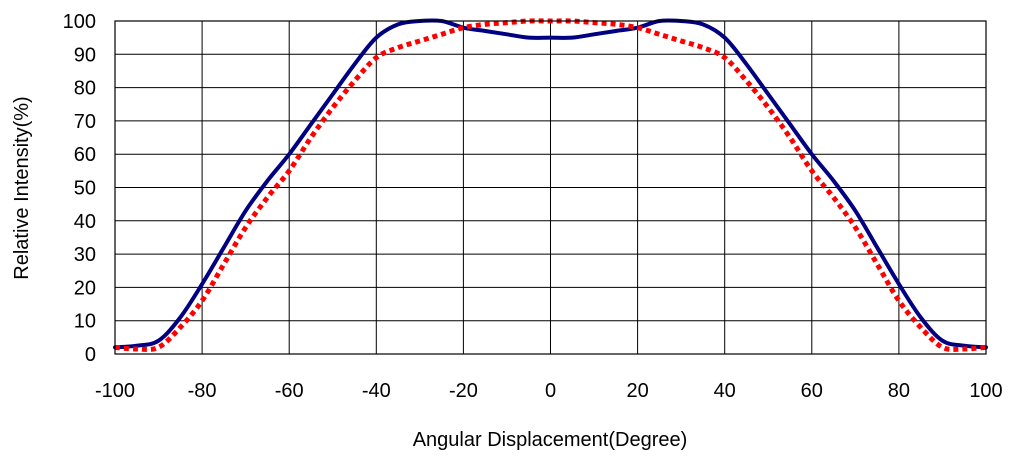 The width and height of the screenshot is (1012, 457). Describe the element at coordinates (725, 391) in the screenshot. I see `x-tick-label: 40` at that location.